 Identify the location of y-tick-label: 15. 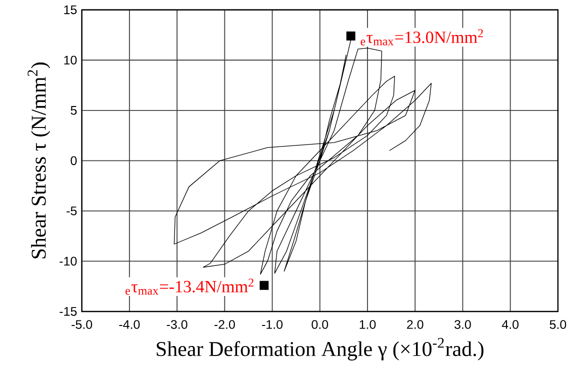
(70, 10).